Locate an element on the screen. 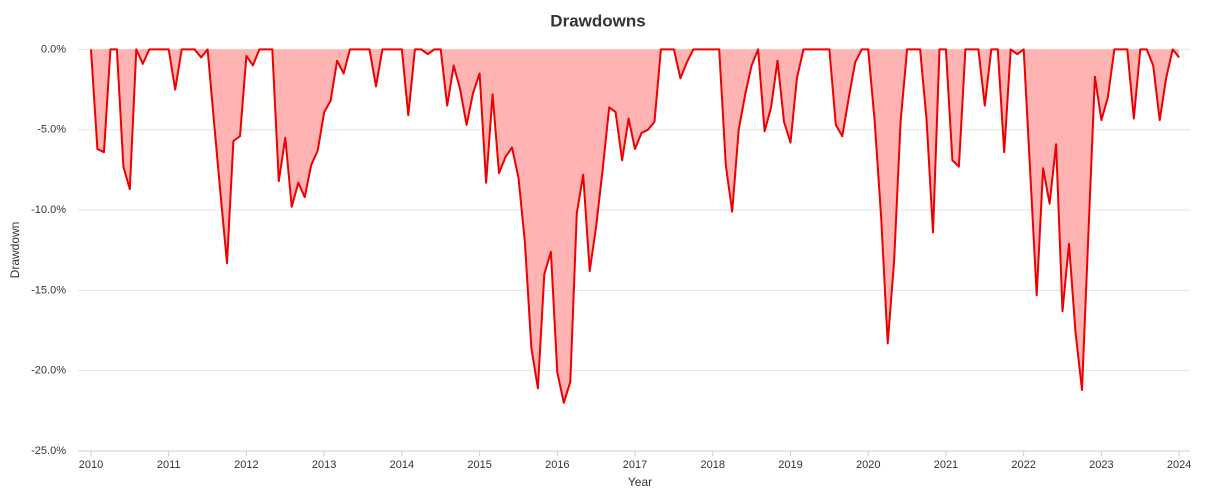 The width and height of the screenshot is (1214, 496). x-axis-label: Year is located at coordinates (640, 482).